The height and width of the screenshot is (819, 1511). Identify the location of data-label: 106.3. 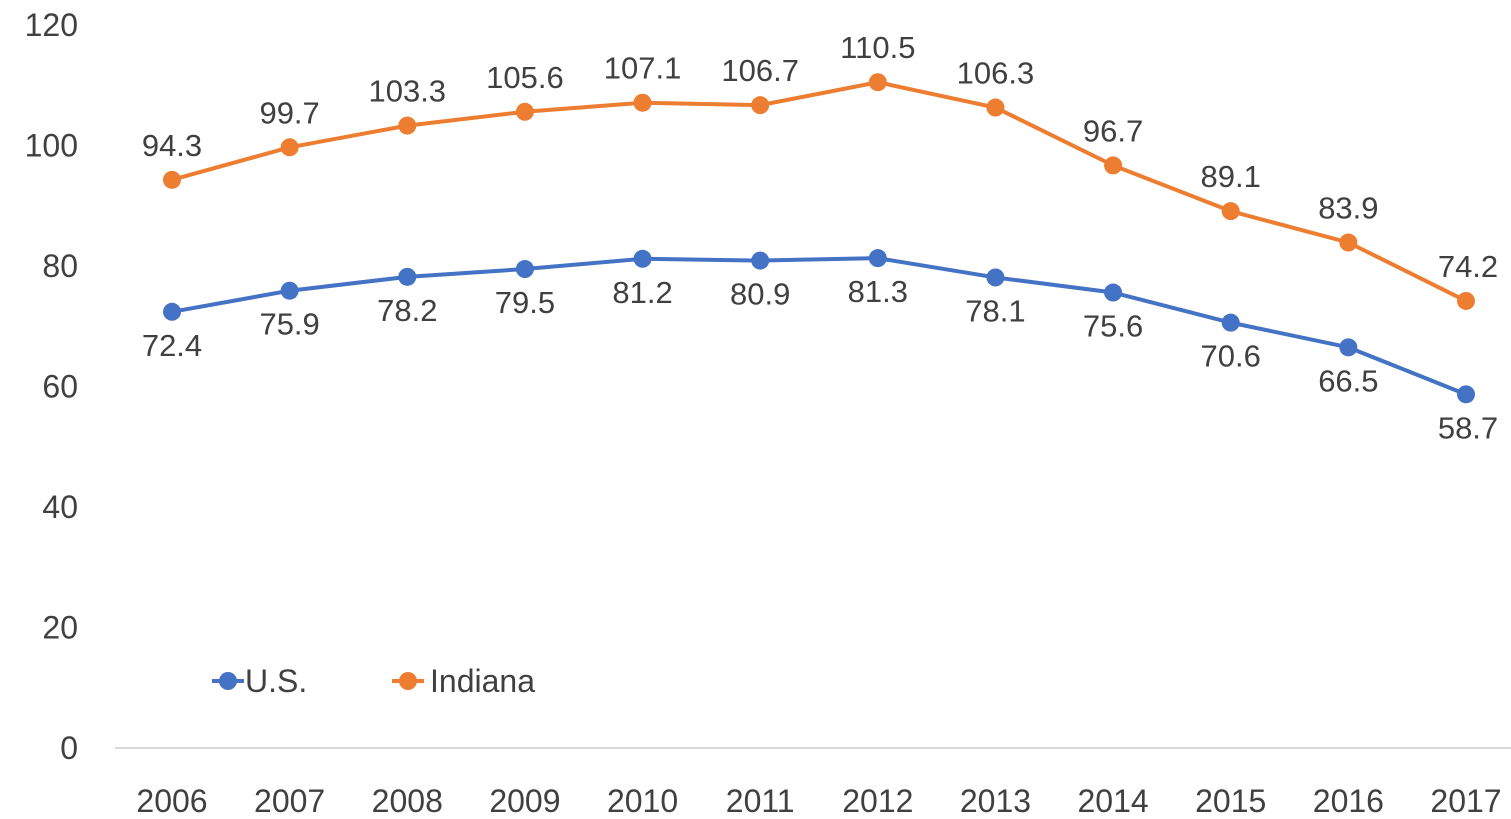
(996, 73).